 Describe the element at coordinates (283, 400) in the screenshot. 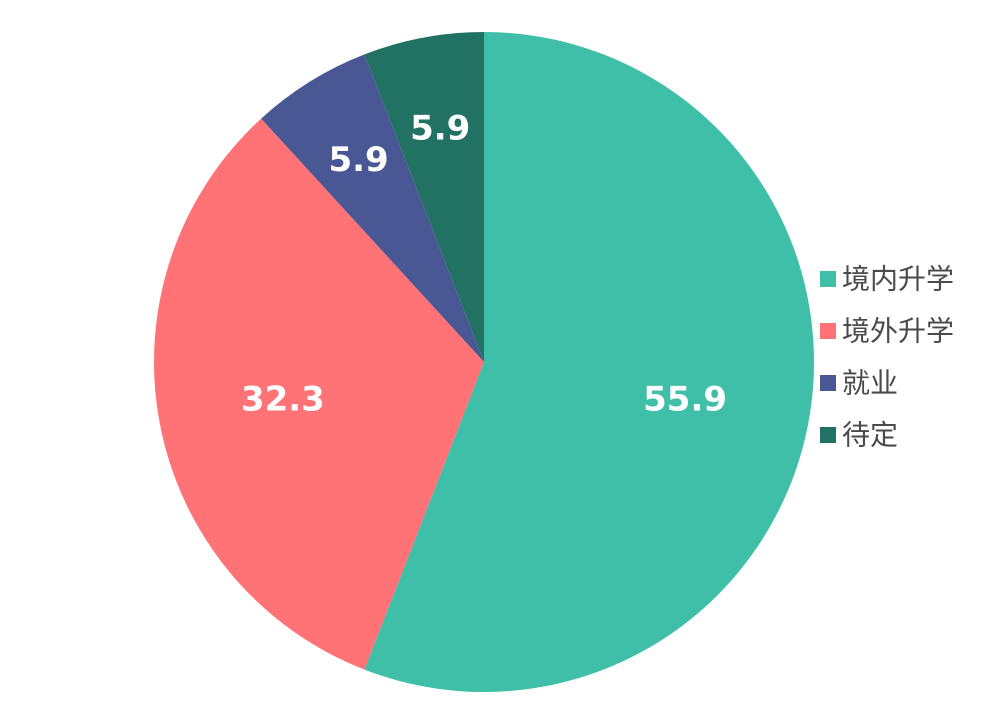

I see `data-label-2: 32.3` at that location.